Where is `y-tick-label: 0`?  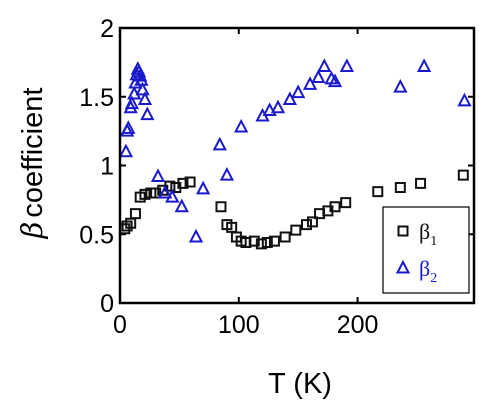 y-tick-label: 0 is located at coordinates (107, 304).